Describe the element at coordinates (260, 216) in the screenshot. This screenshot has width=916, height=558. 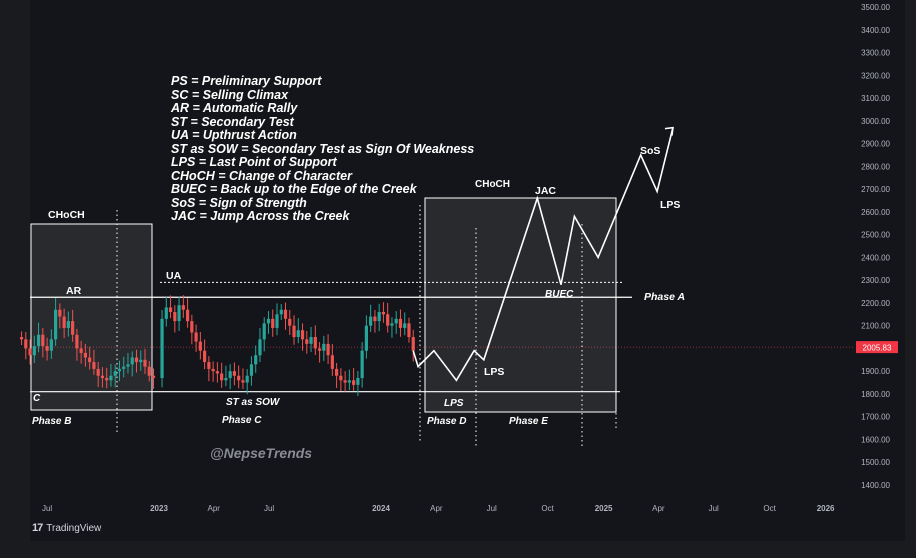
I see `legend-item-jac: JAC = Jump Across the Creek` at that location.